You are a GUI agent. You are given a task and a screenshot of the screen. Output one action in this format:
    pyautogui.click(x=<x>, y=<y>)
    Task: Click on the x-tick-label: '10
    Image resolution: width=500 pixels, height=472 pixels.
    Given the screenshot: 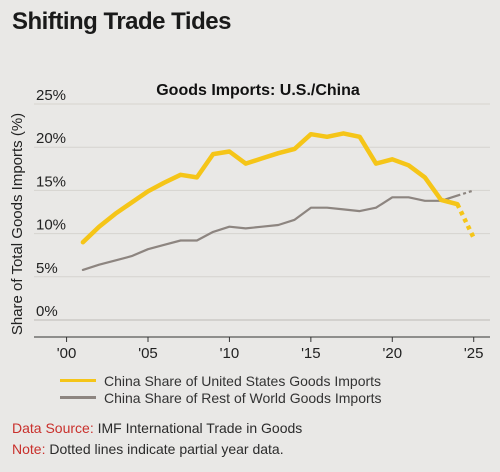 What is the action you would take?
    pyautogui.click(x=230, y=353)
    